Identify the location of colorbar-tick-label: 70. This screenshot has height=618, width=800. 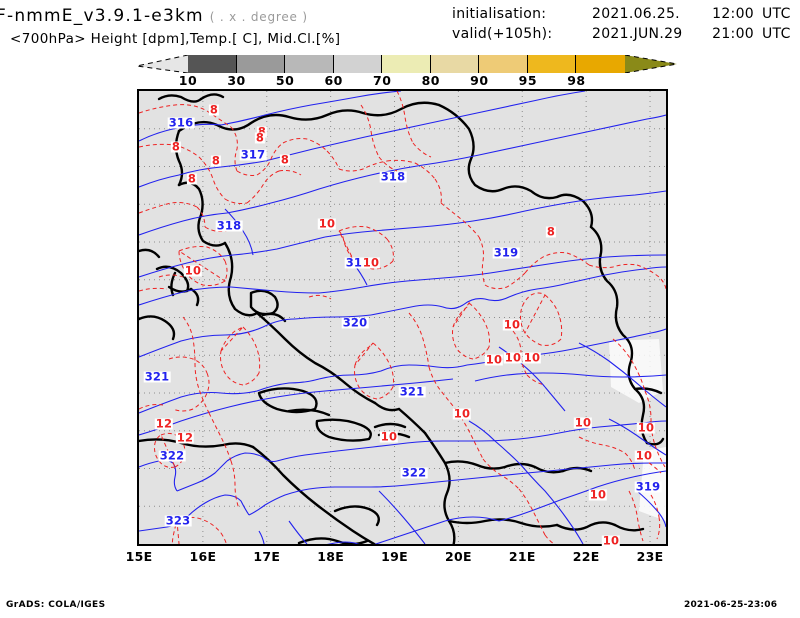
(382, 80).